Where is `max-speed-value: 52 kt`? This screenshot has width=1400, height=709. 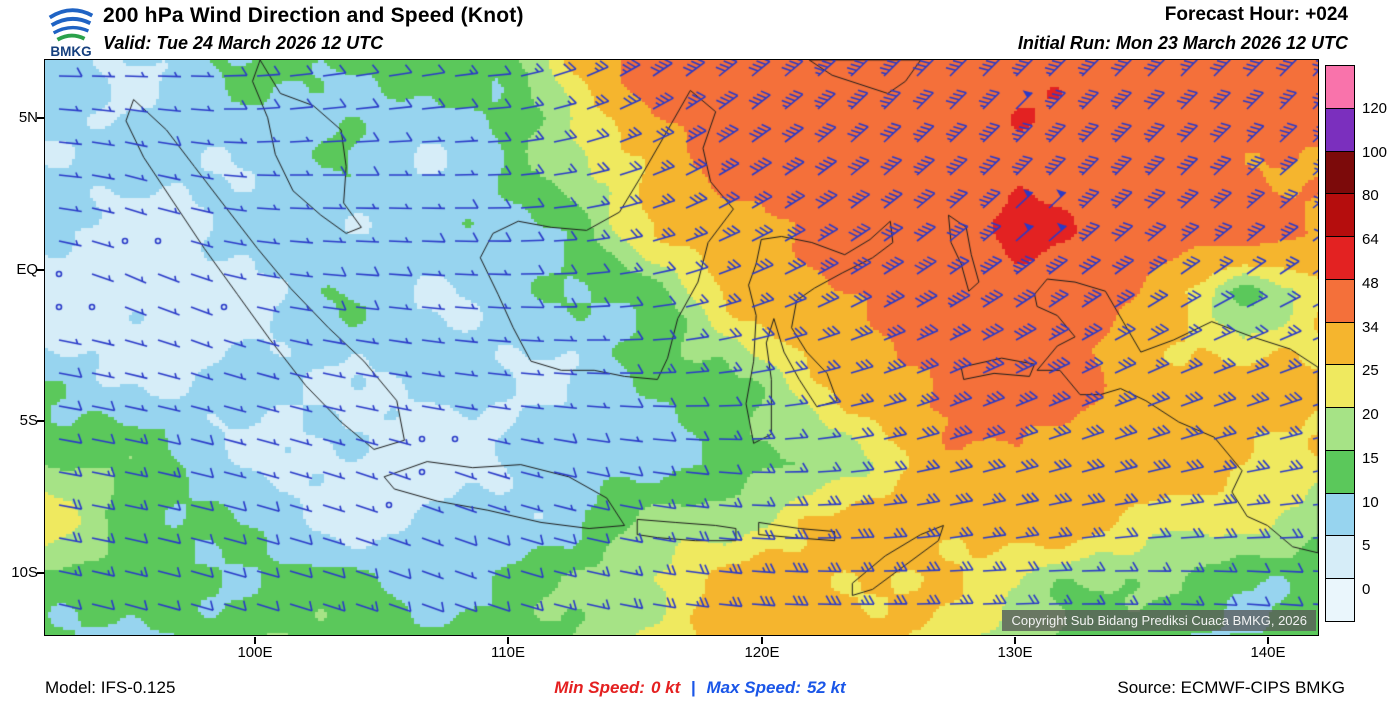
max-speed-value: 52 kt is located at coordinates (826, 687).